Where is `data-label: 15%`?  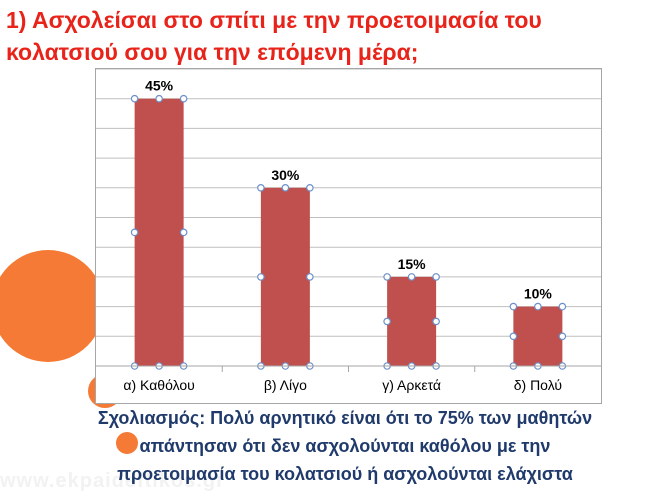
data-label: 15% is located at coordinates (412, 264).